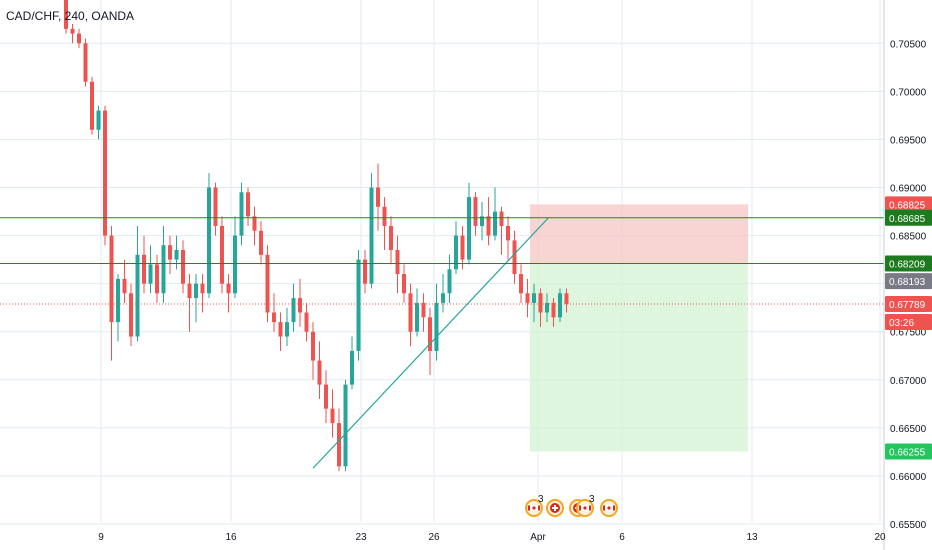 The image size is (932, 550). I want to click on price-badge-stop: 0.68825, so click(908, 204).